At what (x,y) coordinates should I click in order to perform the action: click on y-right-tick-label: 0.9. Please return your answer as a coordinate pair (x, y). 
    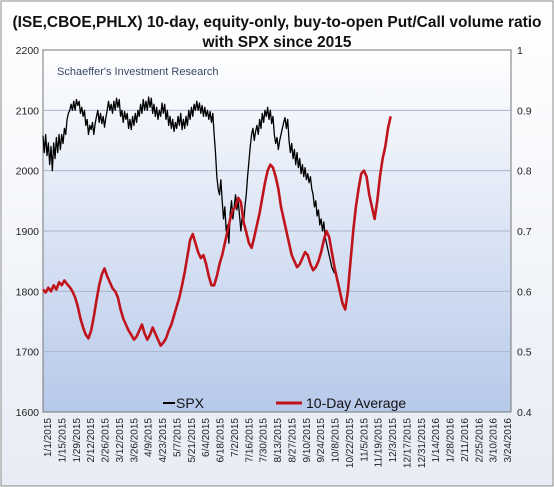
    Looking at the image, I should click on (524, 111).